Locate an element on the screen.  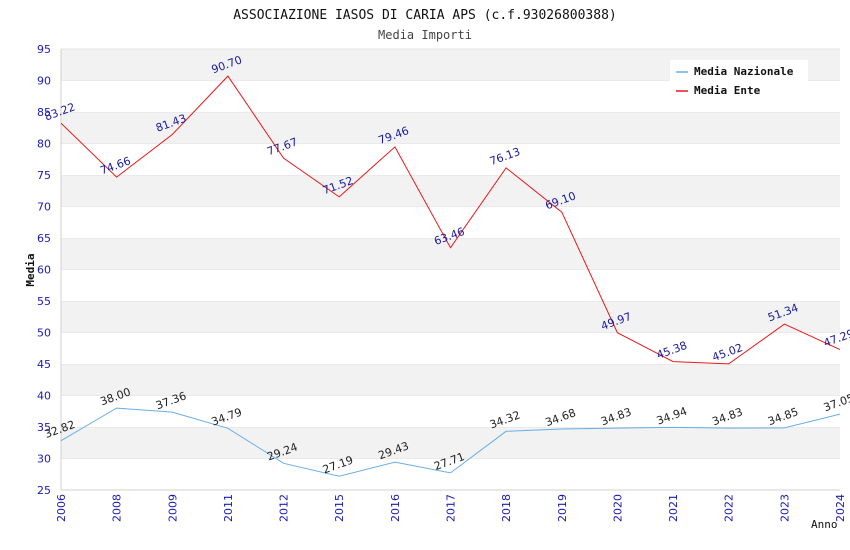
legend-label-media-nazionale: Media Nazionale is located at coordinates (744, 71).